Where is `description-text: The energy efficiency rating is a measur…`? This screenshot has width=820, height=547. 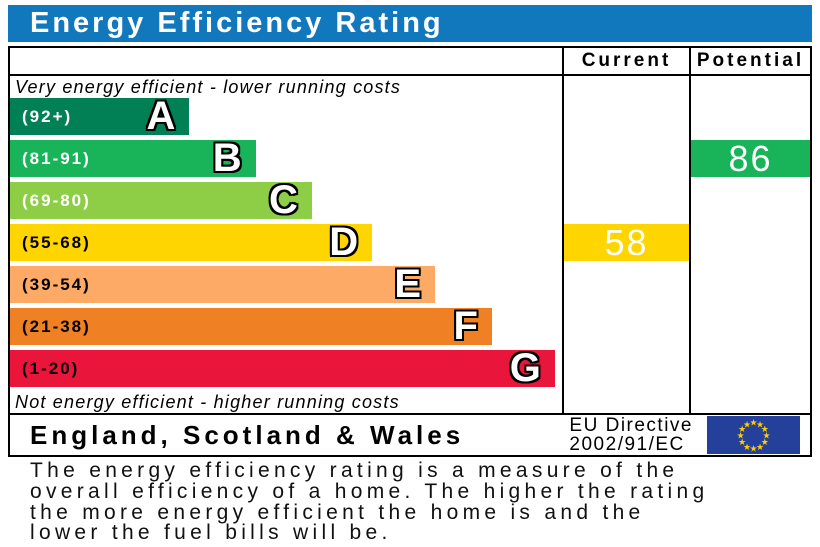
description-text: The energy efficiency rating is a measur… is located at coordinates (369, 502).